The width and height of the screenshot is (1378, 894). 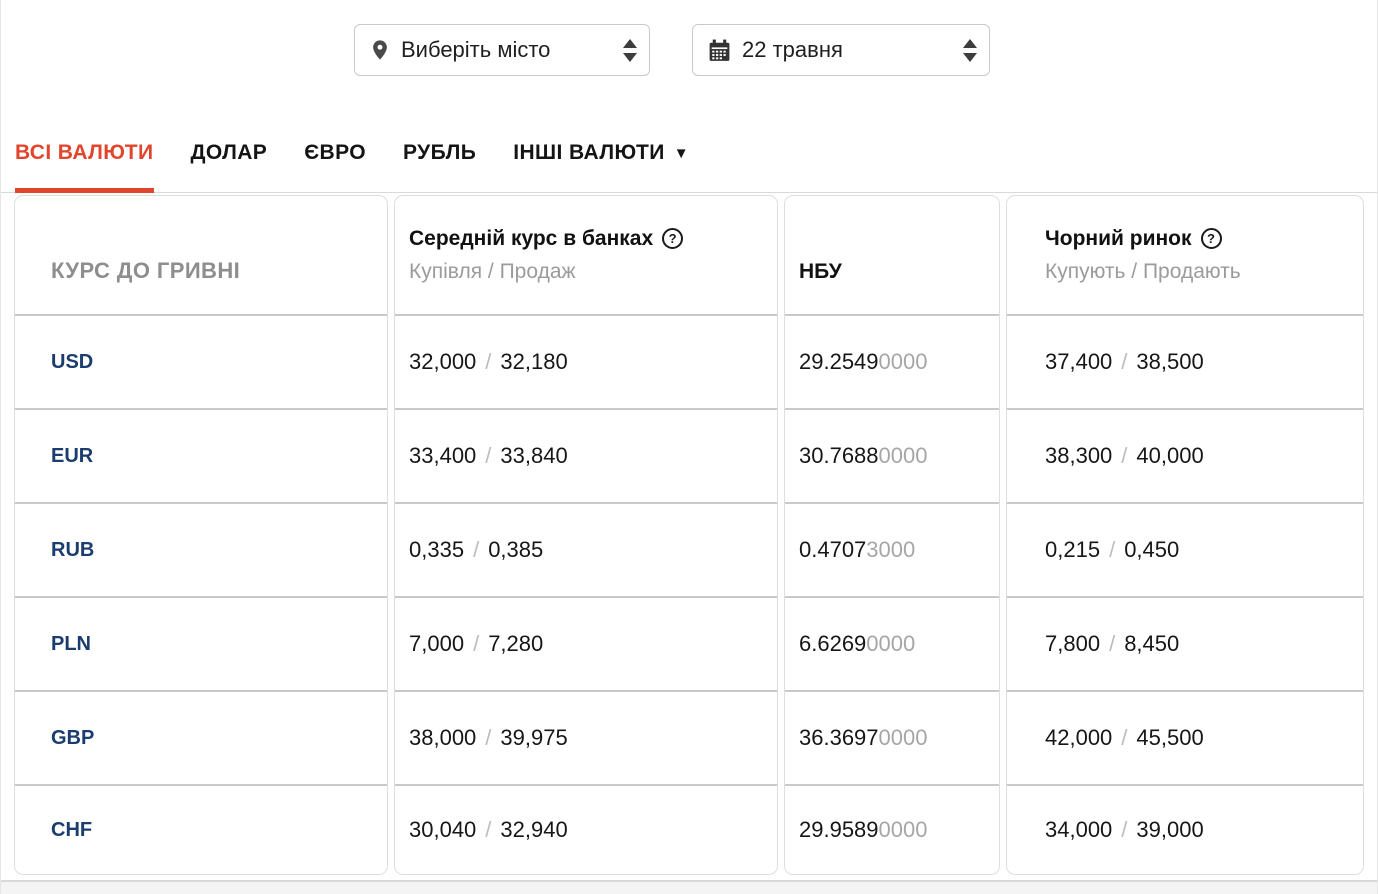 I want to click on currency-link-rub: RUB, so click(x=73, y=549).